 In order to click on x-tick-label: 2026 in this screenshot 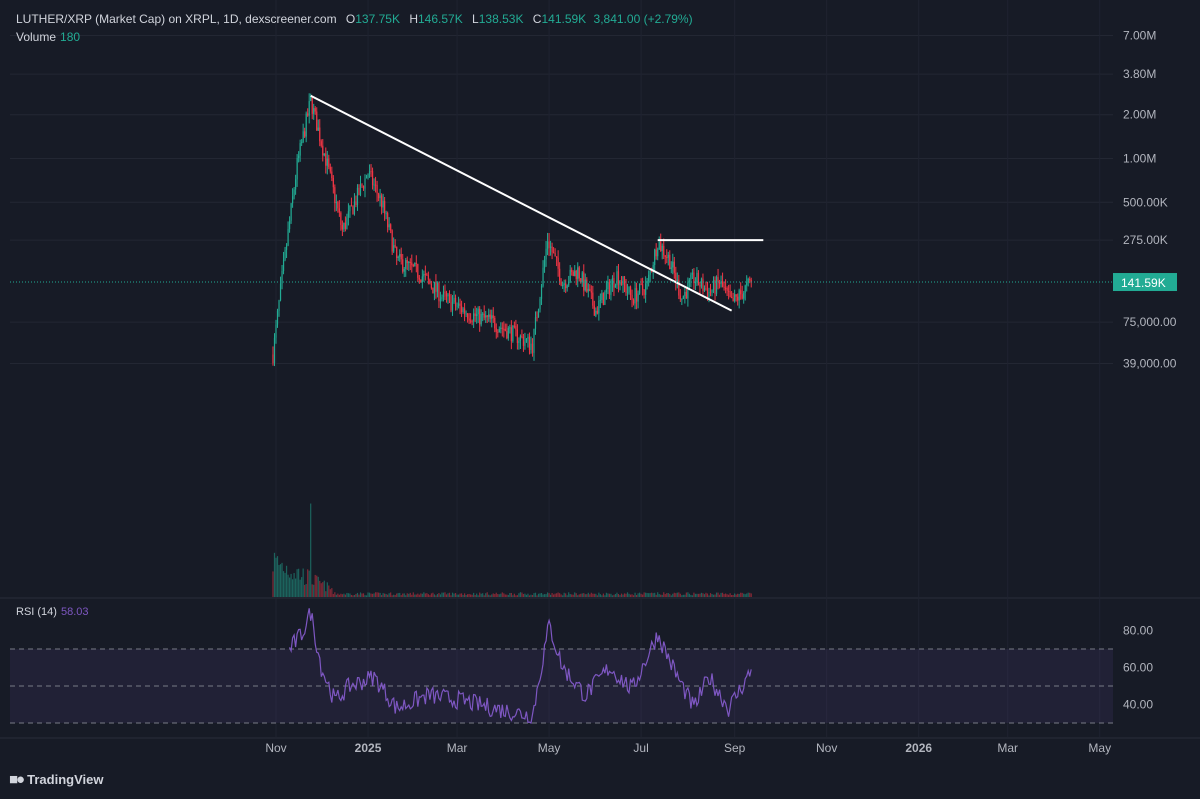, I will do `click(918, 748)`.